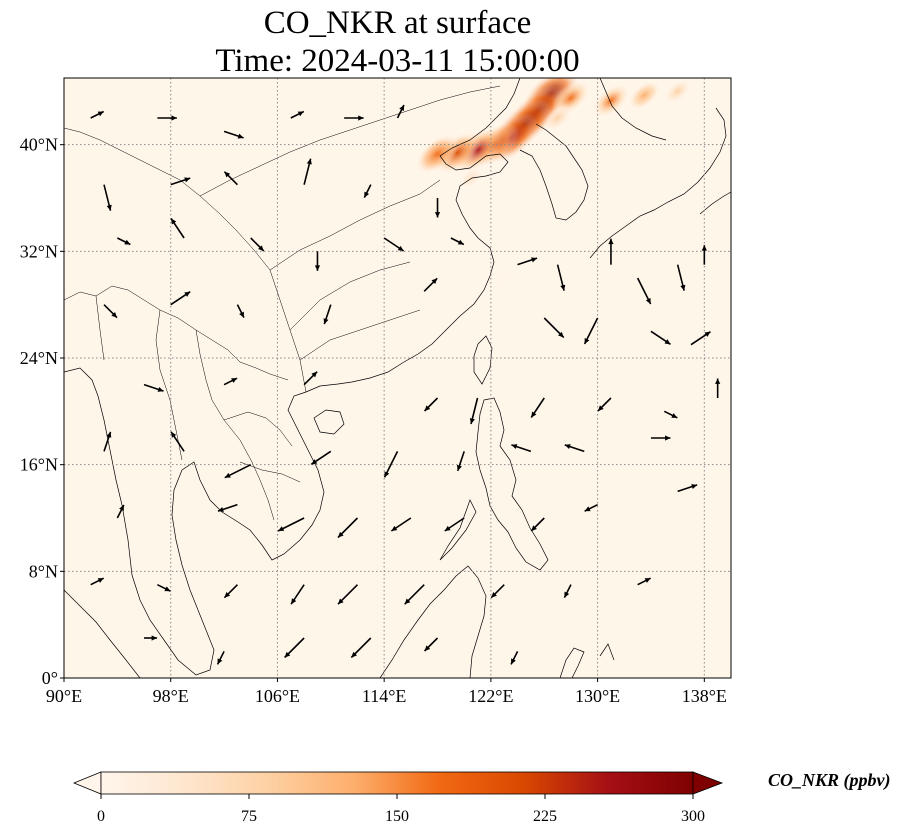 This screenshot has height=836, width=920. I want to click on lon-tick-label: 114°E, so click(384, 696).